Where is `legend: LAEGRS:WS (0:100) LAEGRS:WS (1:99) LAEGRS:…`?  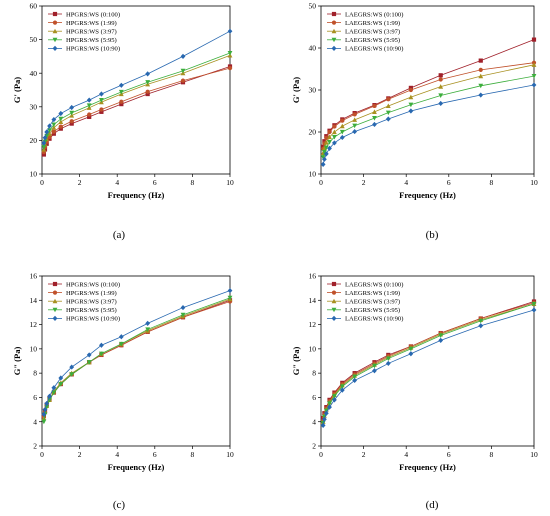
legend: LAEGRS:WS (0:100) LAEGRS:WS (1:99) LAEGRS:… is located at coordinates (365, 302).